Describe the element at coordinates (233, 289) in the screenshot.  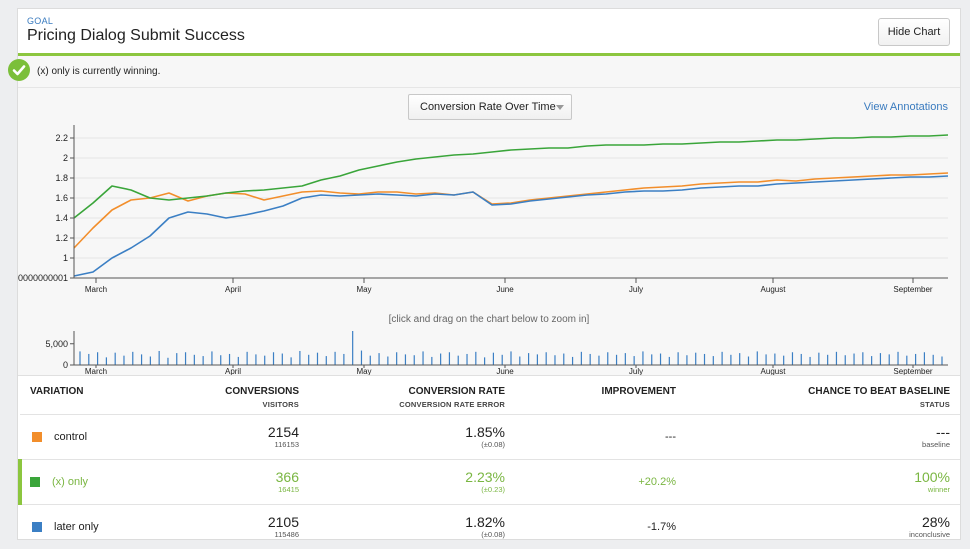
I see `x-tick-label: April` at that location.